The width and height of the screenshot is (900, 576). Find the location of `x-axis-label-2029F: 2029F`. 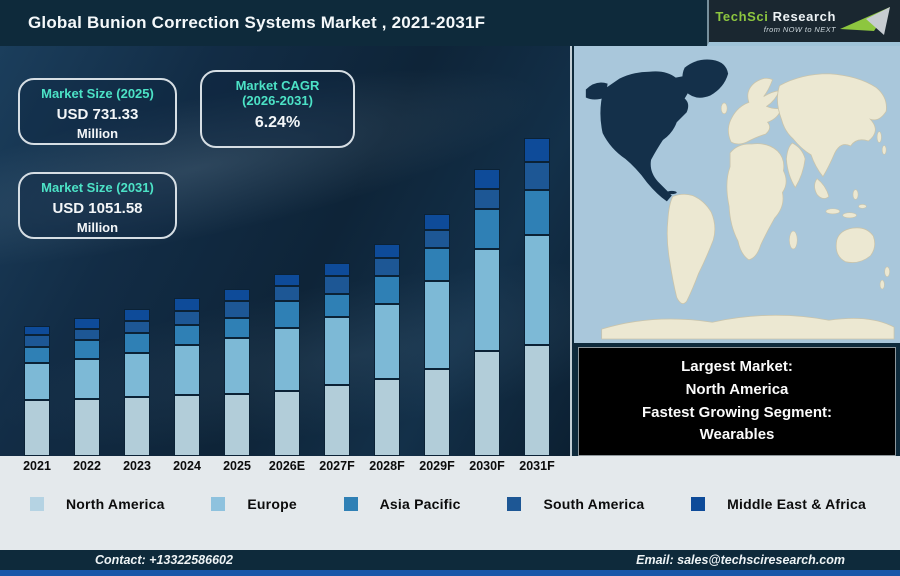

x-axis-label-2029F: 2029F is located at coordinates (437, 466).